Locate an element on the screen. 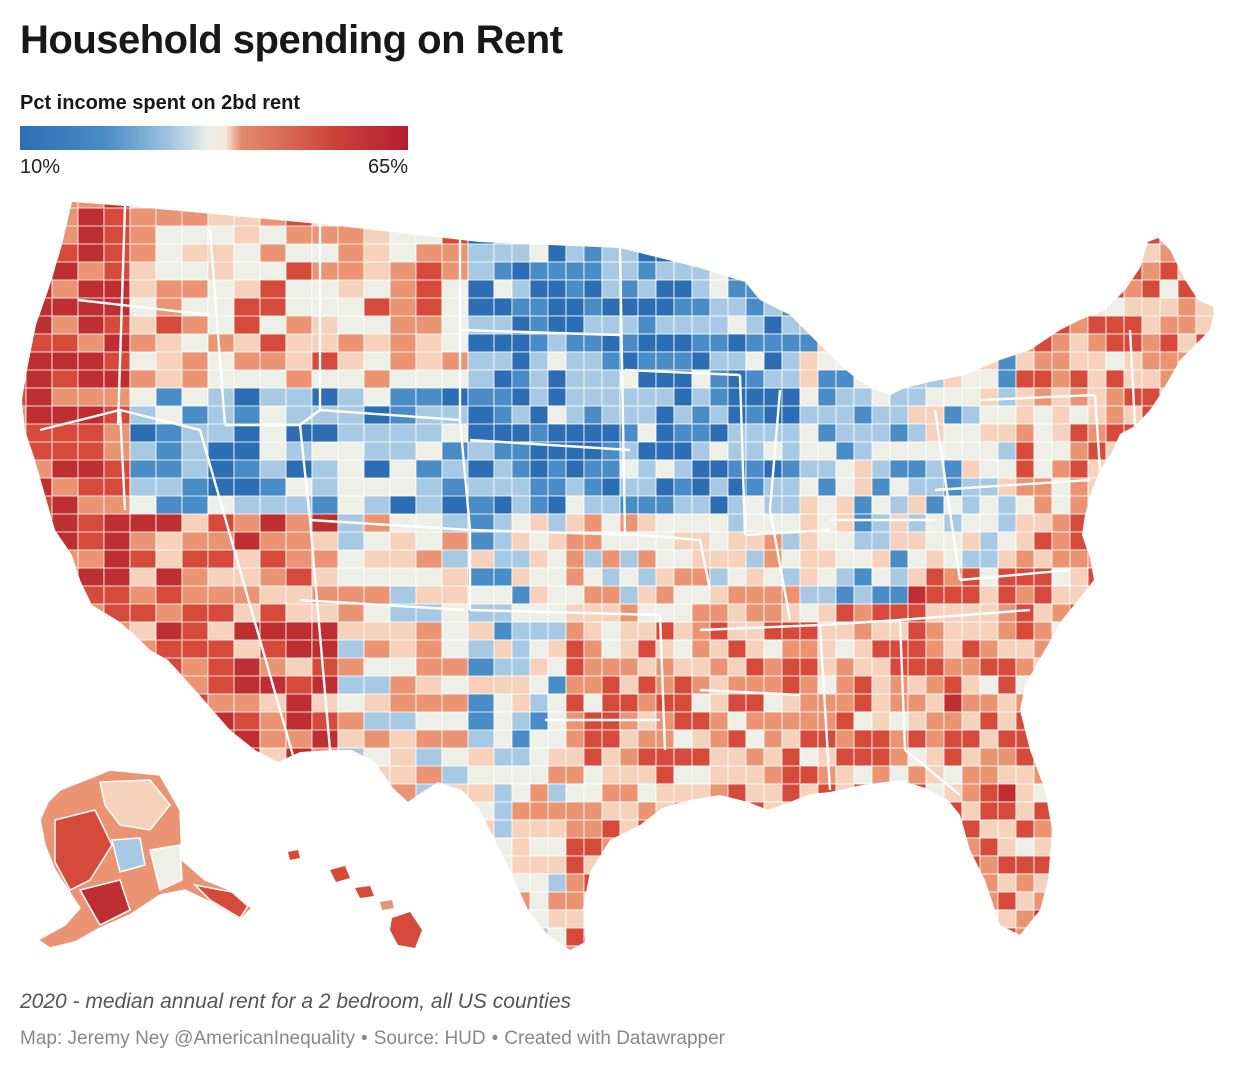 The width and height of the screenshot is (1240, 1074). legend-max-label: 65% is located at coordinates (387, 167).